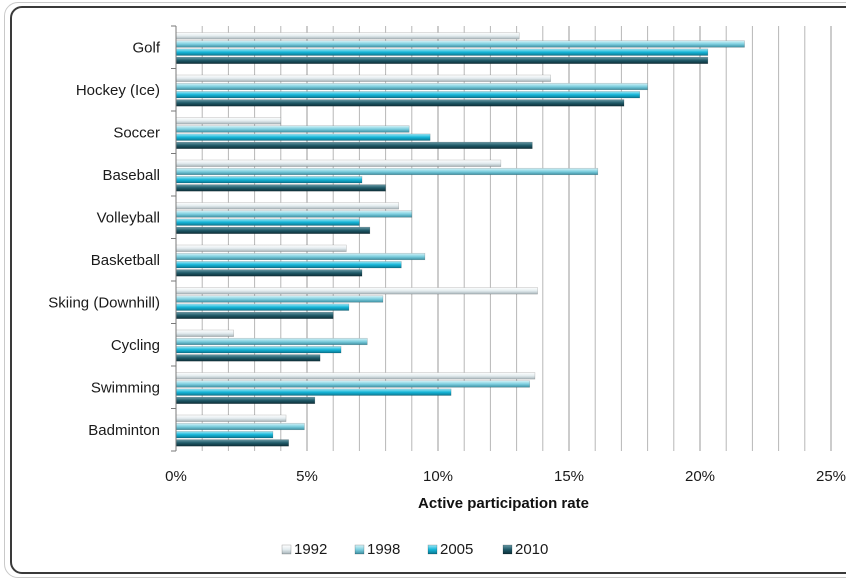 The image size is (846, 578). What do you see at coordinates (254, 315) in the screenshot?
I see `bar-2010-skiing-downhill-` at bounding box center [254, 315].